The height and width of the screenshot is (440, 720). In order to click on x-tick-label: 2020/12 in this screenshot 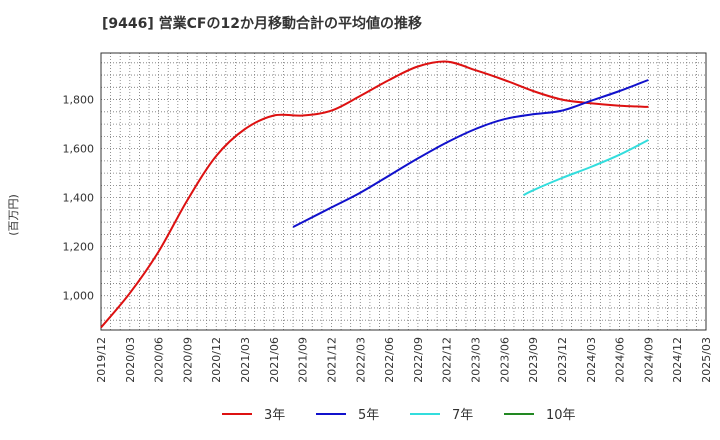, I will do `click(216, 360)`.